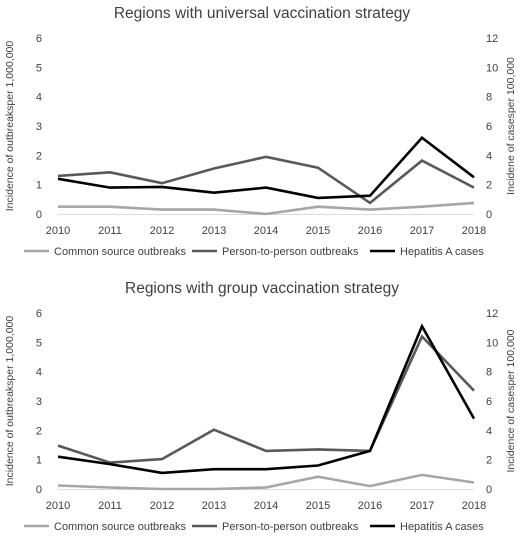  What do you see at coordinates (511, 126) in the screenshot?
I see `y-right-axis-label: Incidene of casesper 100,000` at bounding box center [511, 126].